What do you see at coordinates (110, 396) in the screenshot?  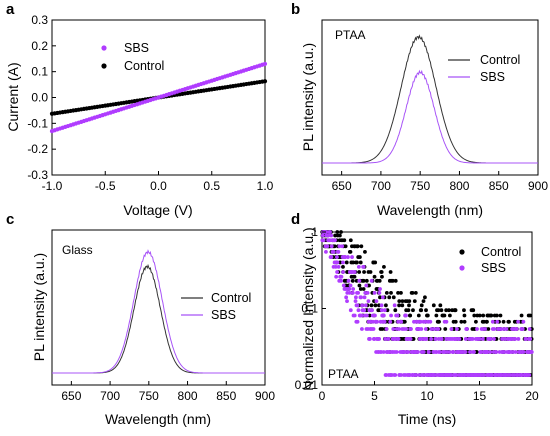 I see `panel-c-x-tick-700-label: 700` at bounding box center [110, 396].